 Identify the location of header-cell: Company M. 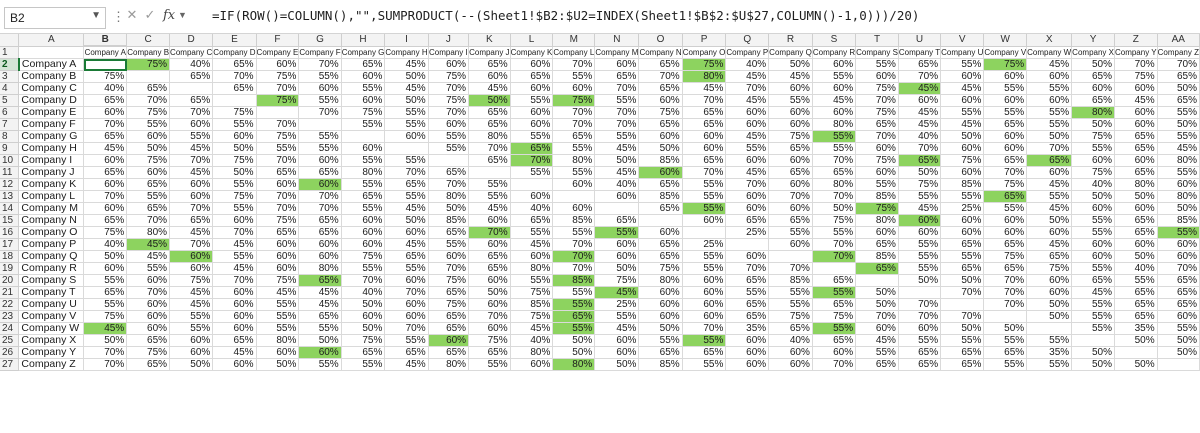
(617, 52).